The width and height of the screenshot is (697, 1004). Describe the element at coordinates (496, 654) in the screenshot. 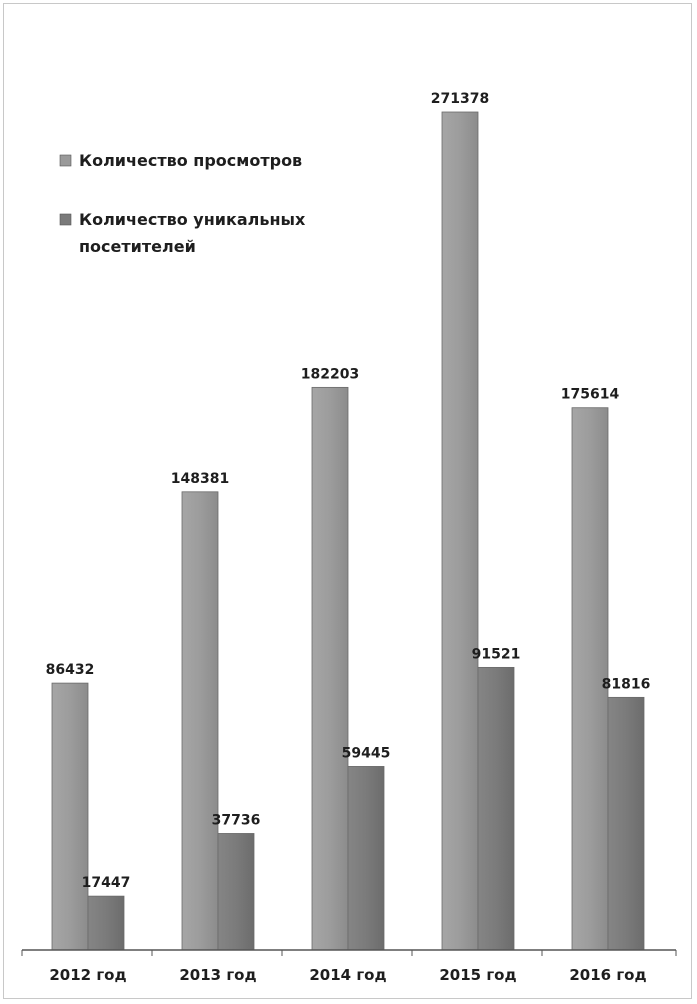

I see `data-label-series2-4: 91521` at that location.